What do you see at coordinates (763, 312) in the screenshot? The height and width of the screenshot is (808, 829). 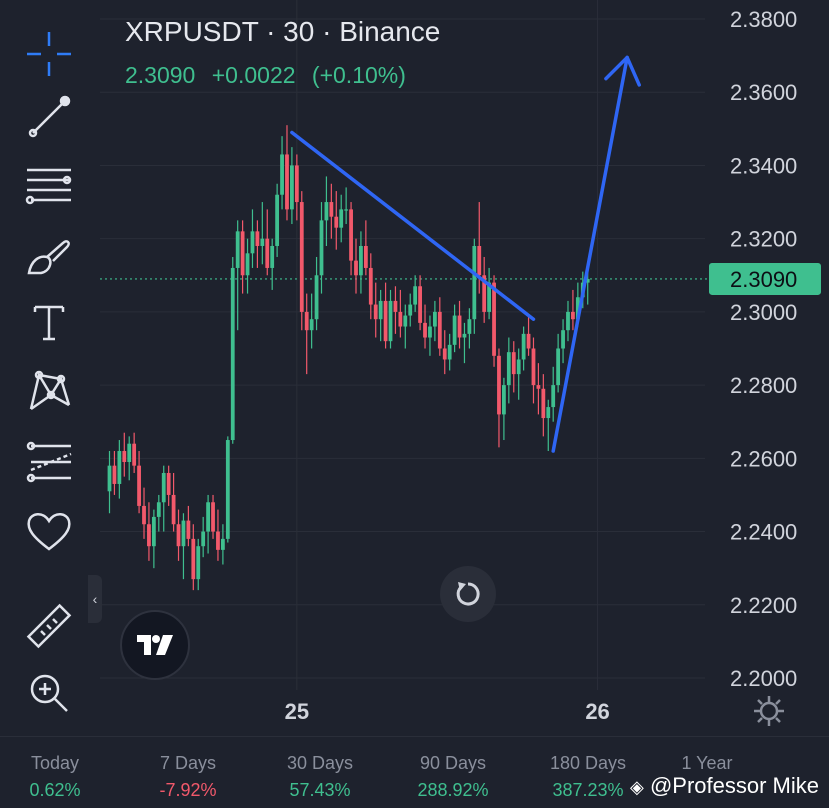 I see `price-tick-label: 2.3000` at bounding box center [763, 312].